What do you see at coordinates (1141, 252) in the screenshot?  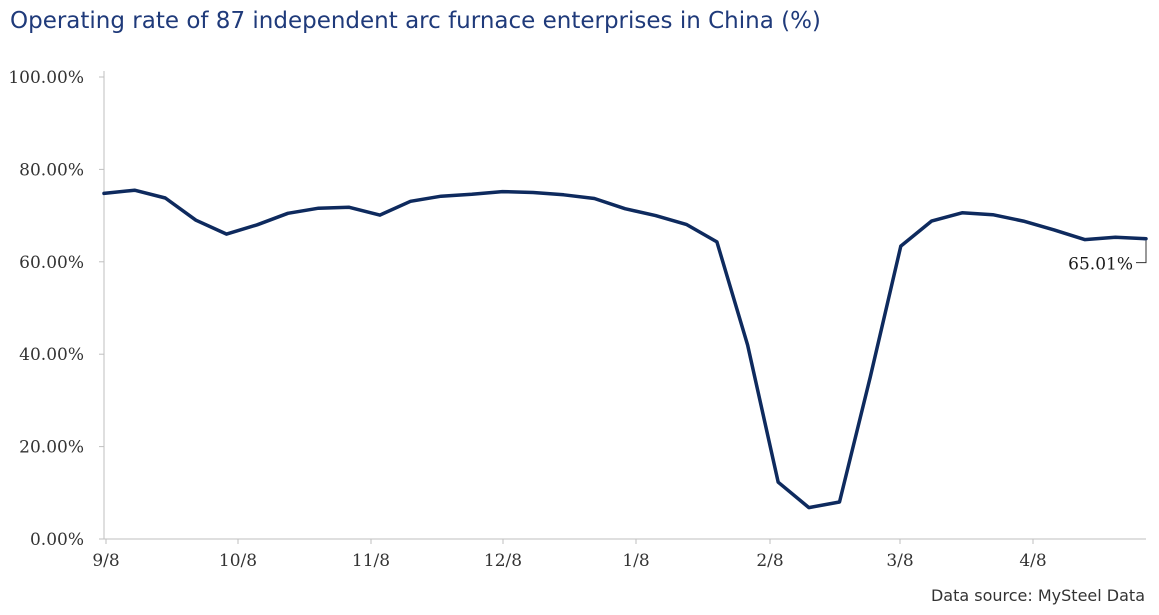 I see `last-value-leader-line` at bounding box center [1141, 252].